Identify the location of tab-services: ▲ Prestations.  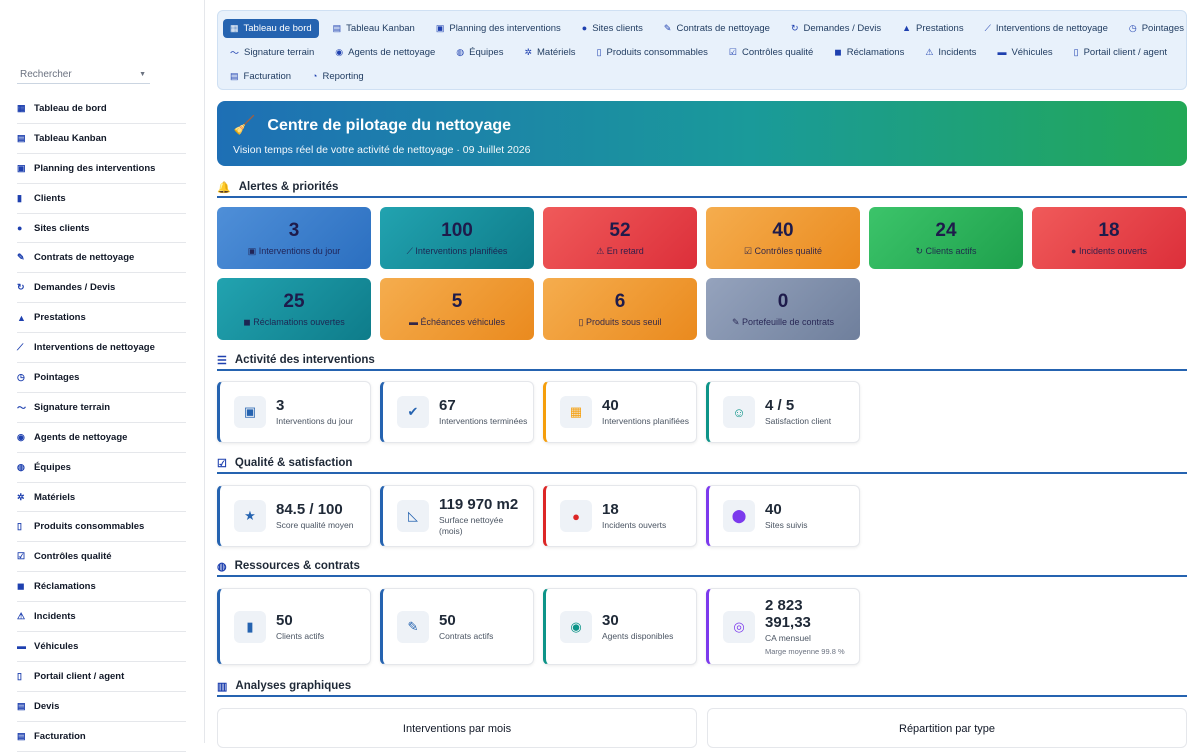
(932, 28).